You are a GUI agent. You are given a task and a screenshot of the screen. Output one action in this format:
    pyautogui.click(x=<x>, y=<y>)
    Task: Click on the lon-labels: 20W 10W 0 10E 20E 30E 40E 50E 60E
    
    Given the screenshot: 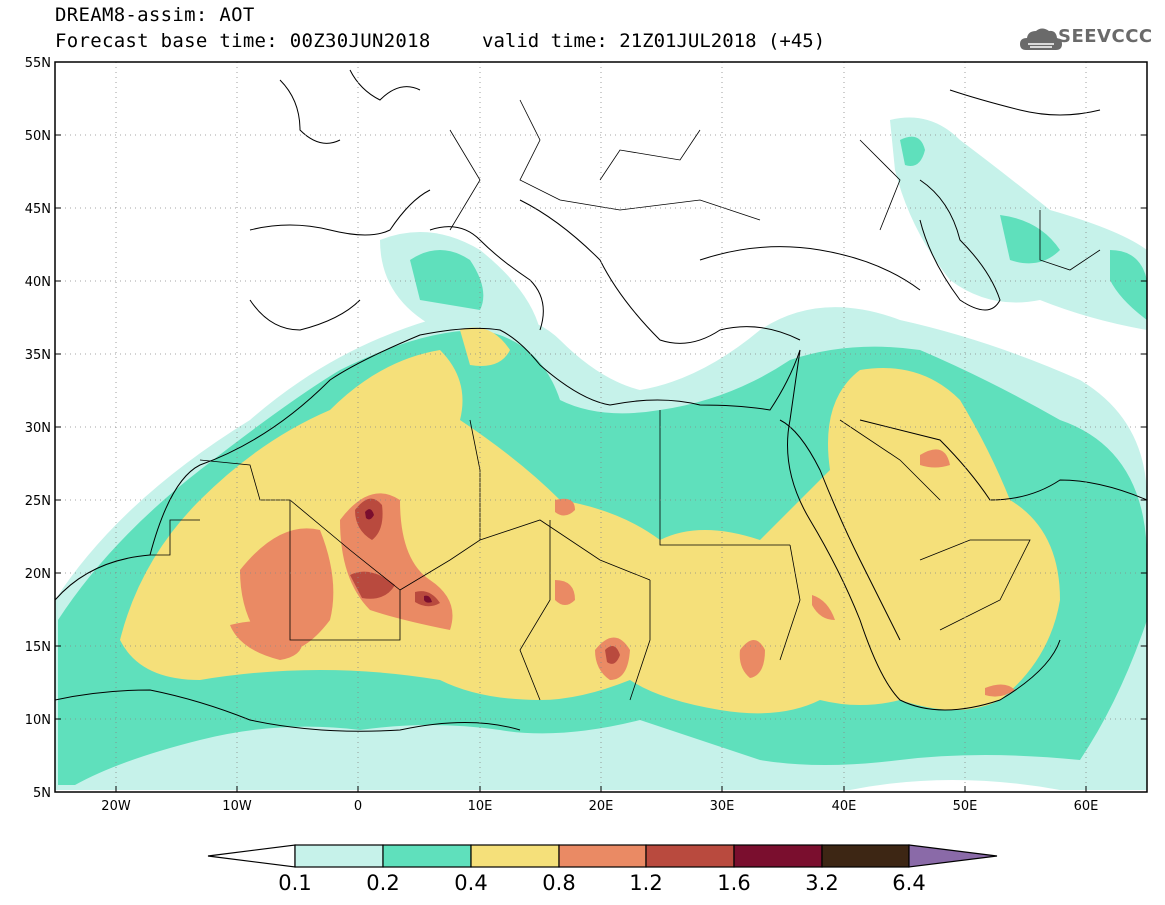 What is the action you would take?
    pyautogui.click(x=599, y=806)
    